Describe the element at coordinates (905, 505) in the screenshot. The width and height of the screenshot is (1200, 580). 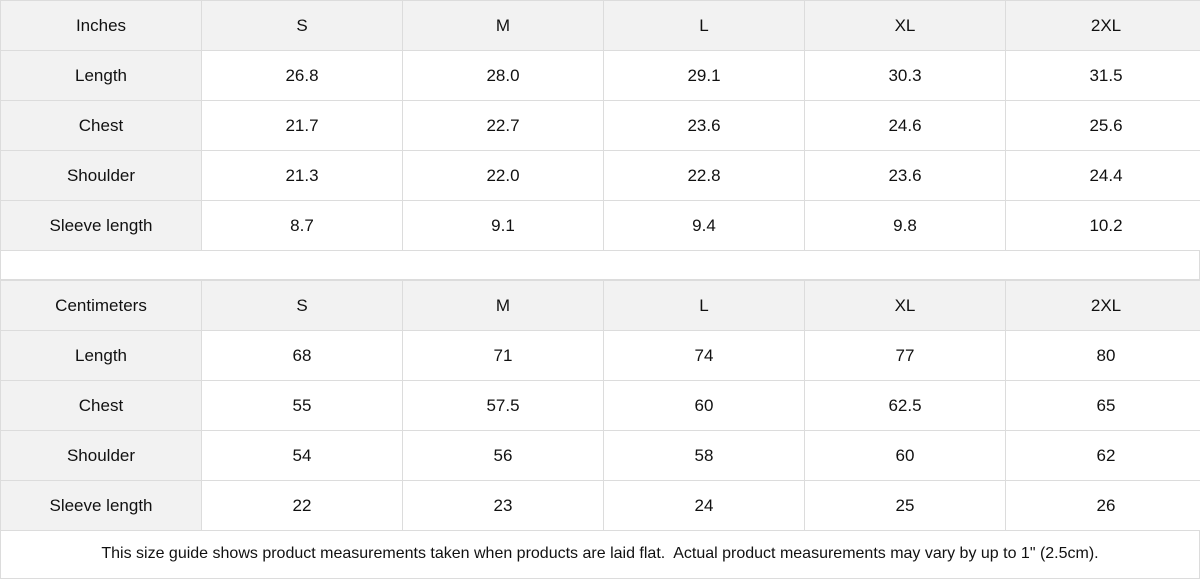
I see `measurement-cell: 25` at that location.